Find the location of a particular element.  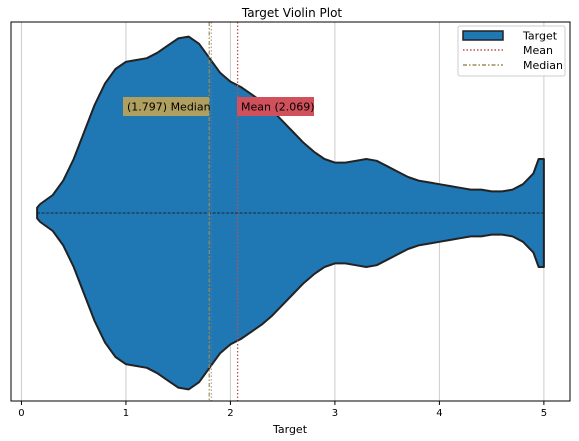

reference-lines is located at coordinates (223, 211).